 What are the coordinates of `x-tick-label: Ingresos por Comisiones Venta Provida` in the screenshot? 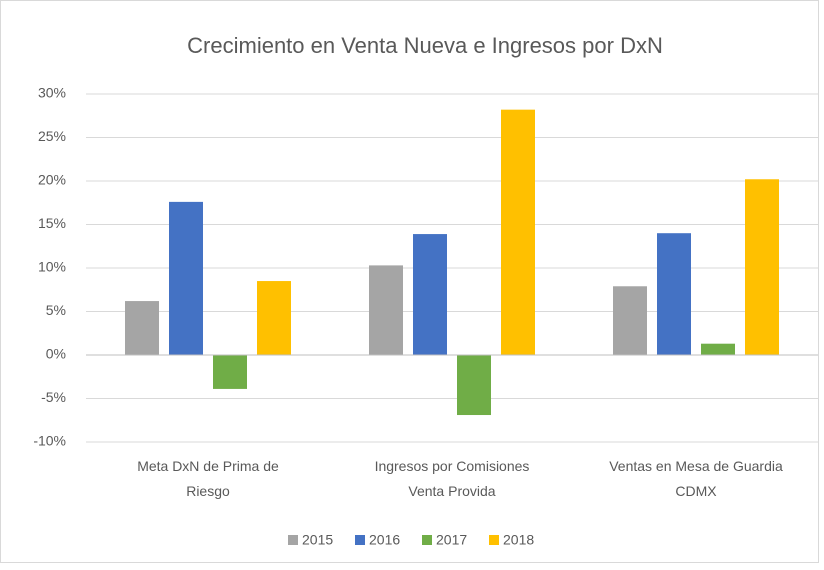 It's located at (452, 478).